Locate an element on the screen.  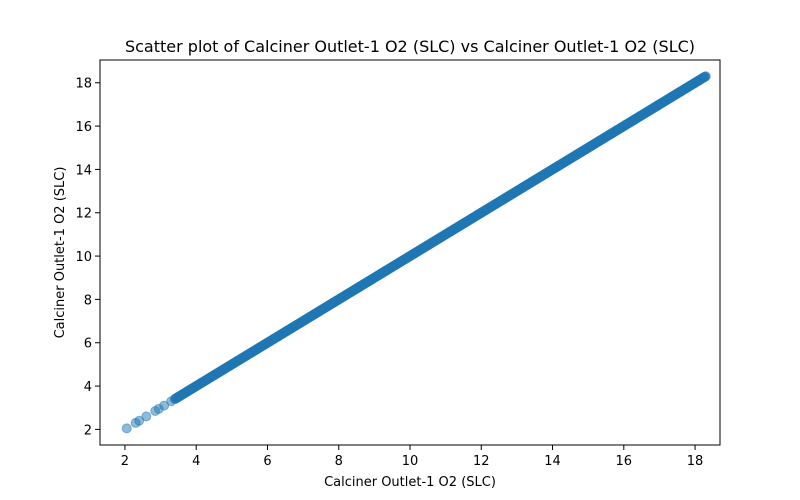
y-tick-label: 10 is located at coordinates (83, 257).